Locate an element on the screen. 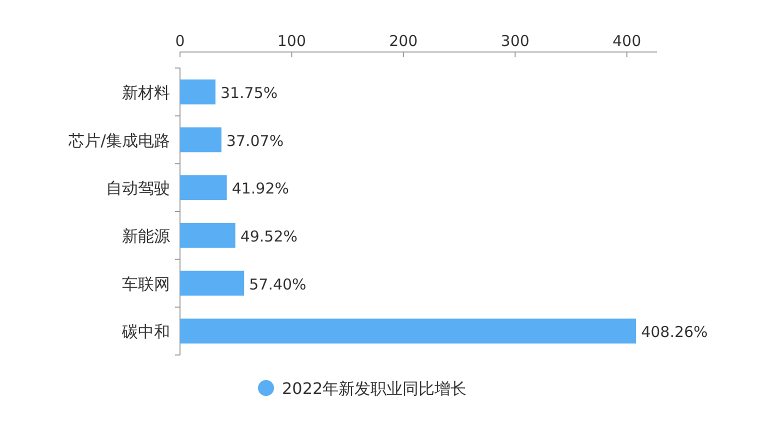 This screenshot has height=438, width=760. y-tick-label: 新材料 is located at coordinates (146, 92).